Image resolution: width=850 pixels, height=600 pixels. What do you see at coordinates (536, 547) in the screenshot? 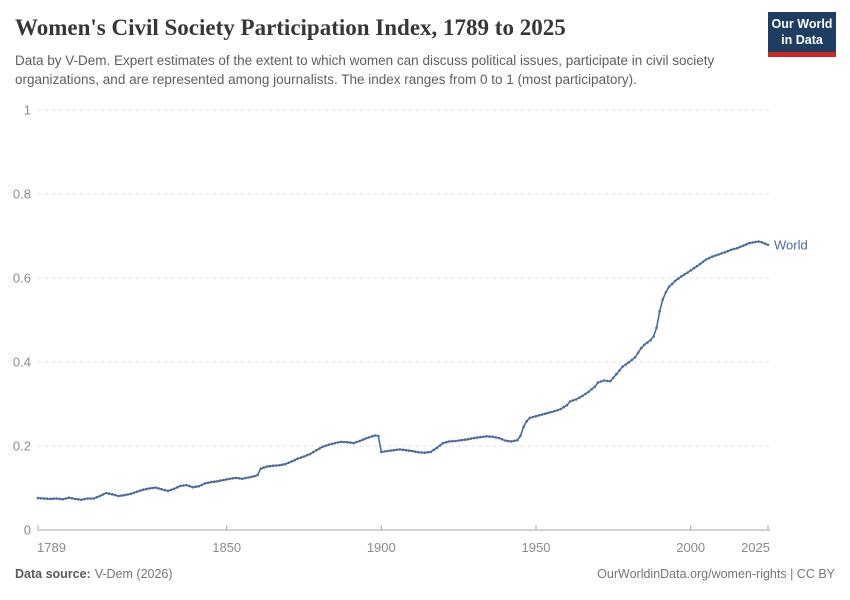
I see `x-axis-tick-label: 1950` at bounding box center [536, 547].